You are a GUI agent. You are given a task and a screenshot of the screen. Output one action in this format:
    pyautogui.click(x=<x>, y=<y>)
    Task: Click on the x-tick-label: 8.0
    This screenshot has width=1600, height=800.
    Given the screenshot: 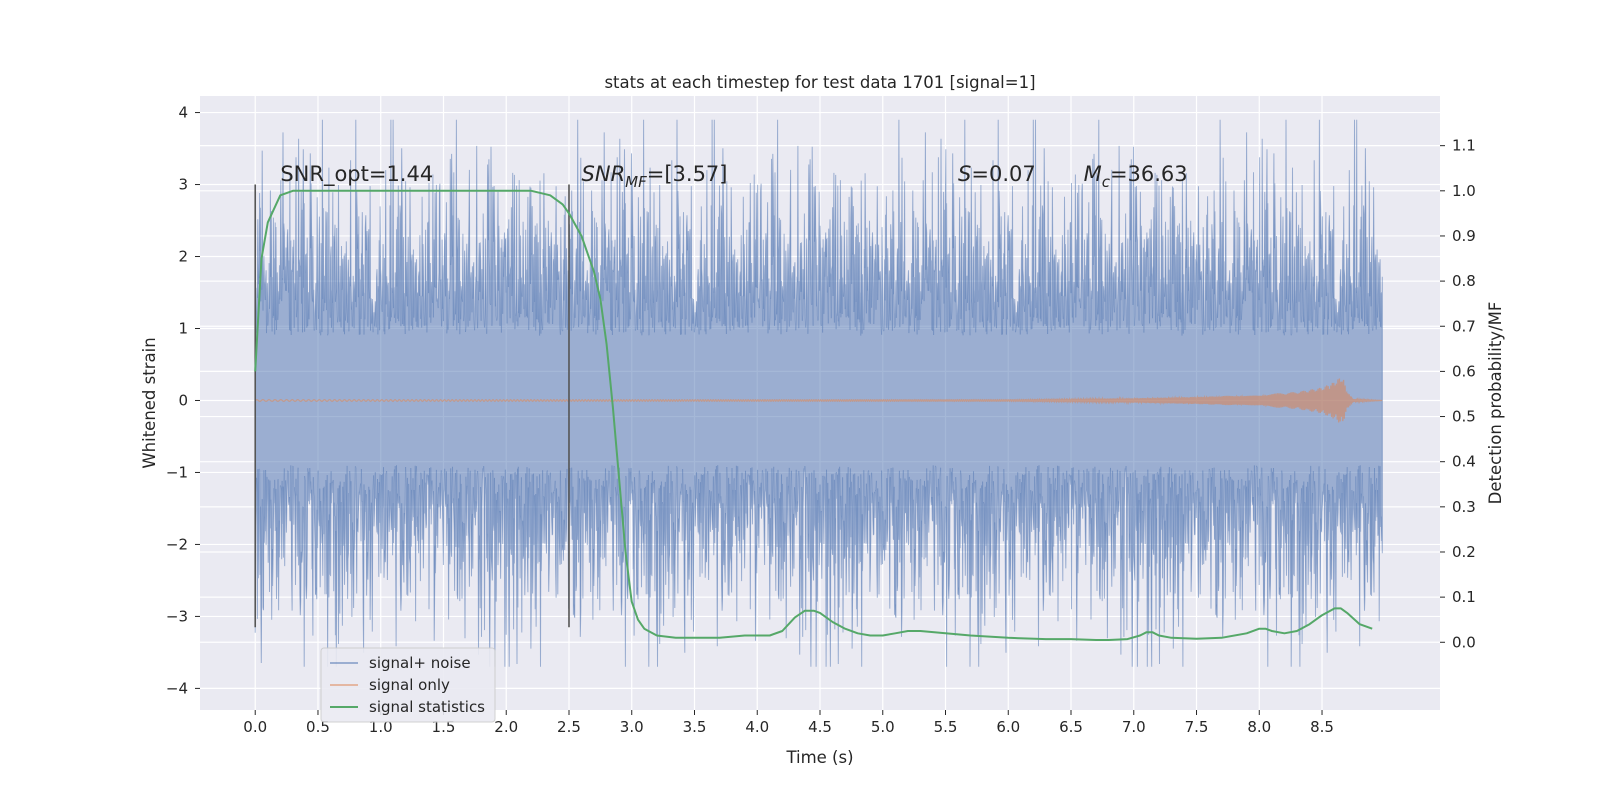 What is the action you would take?
    pyautogui.click(x=1259, y=727)
    